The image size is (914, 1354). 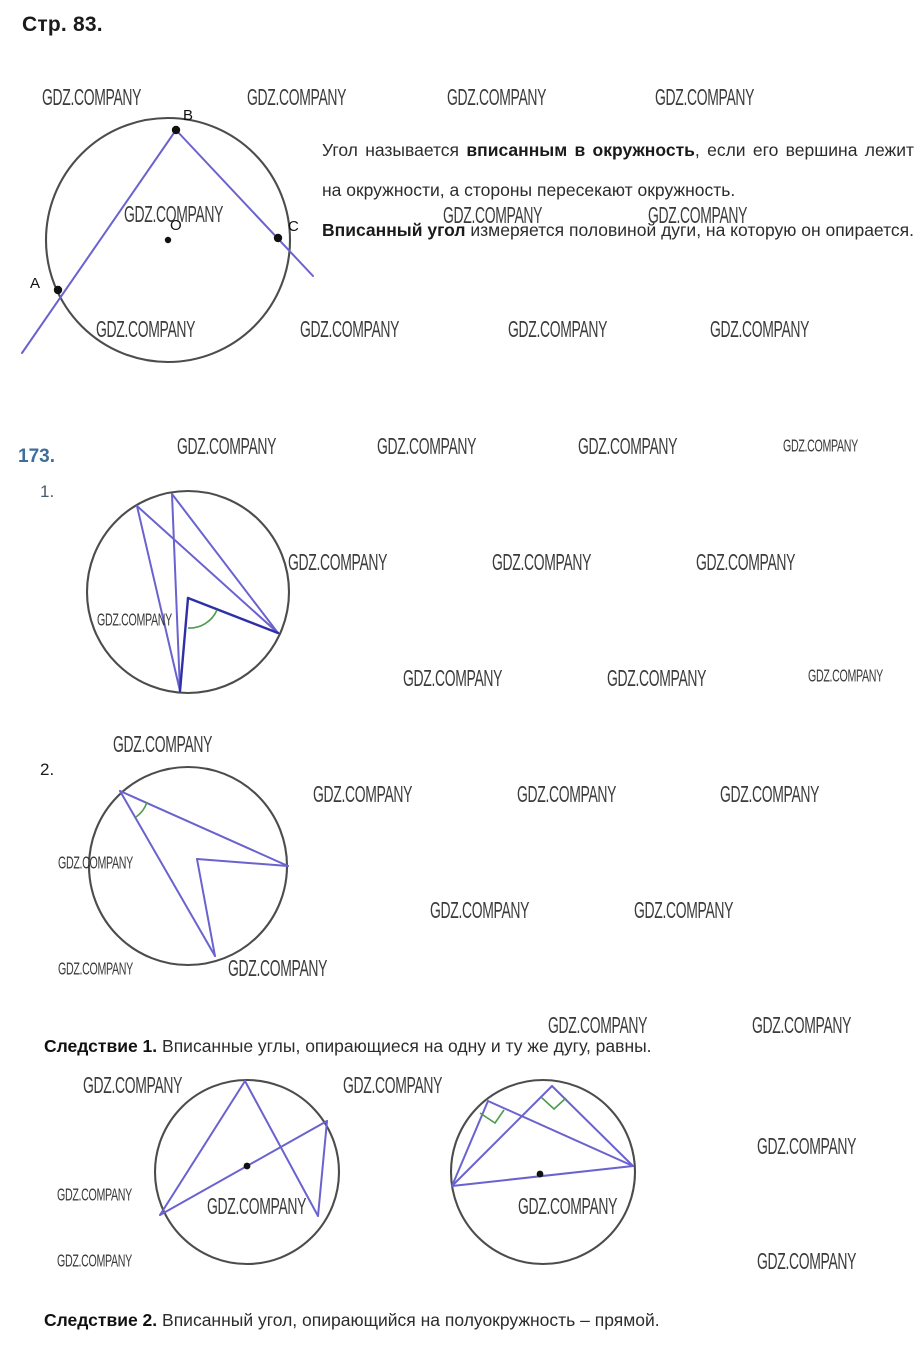 What do you see at coordinates (35, 283) in the screenshot?
I see `label-a: A` at bounding box center [35, 283].